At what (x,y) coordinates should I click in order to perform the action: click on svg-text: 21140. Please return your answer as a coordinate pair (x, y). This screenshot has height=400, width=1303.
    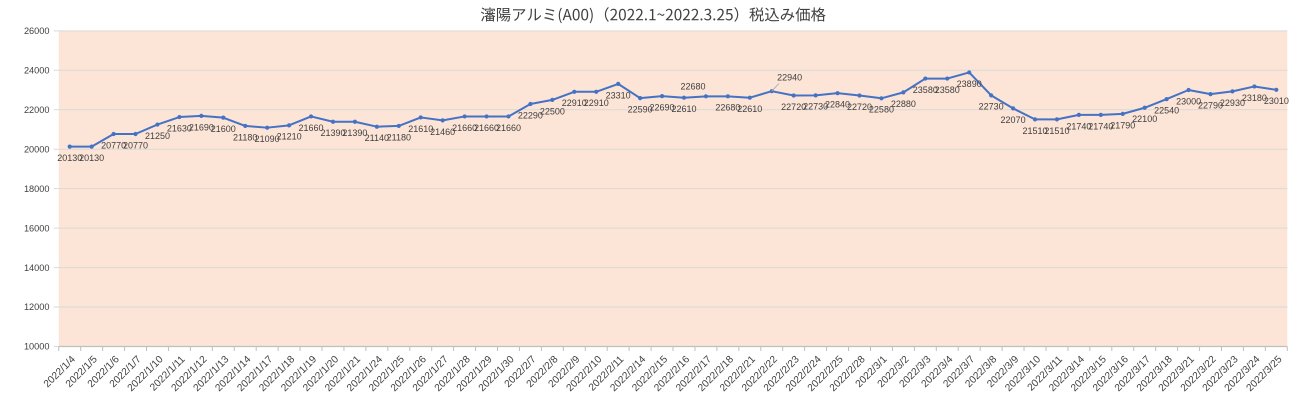
    Looking at the image, I should click on (377, 138).